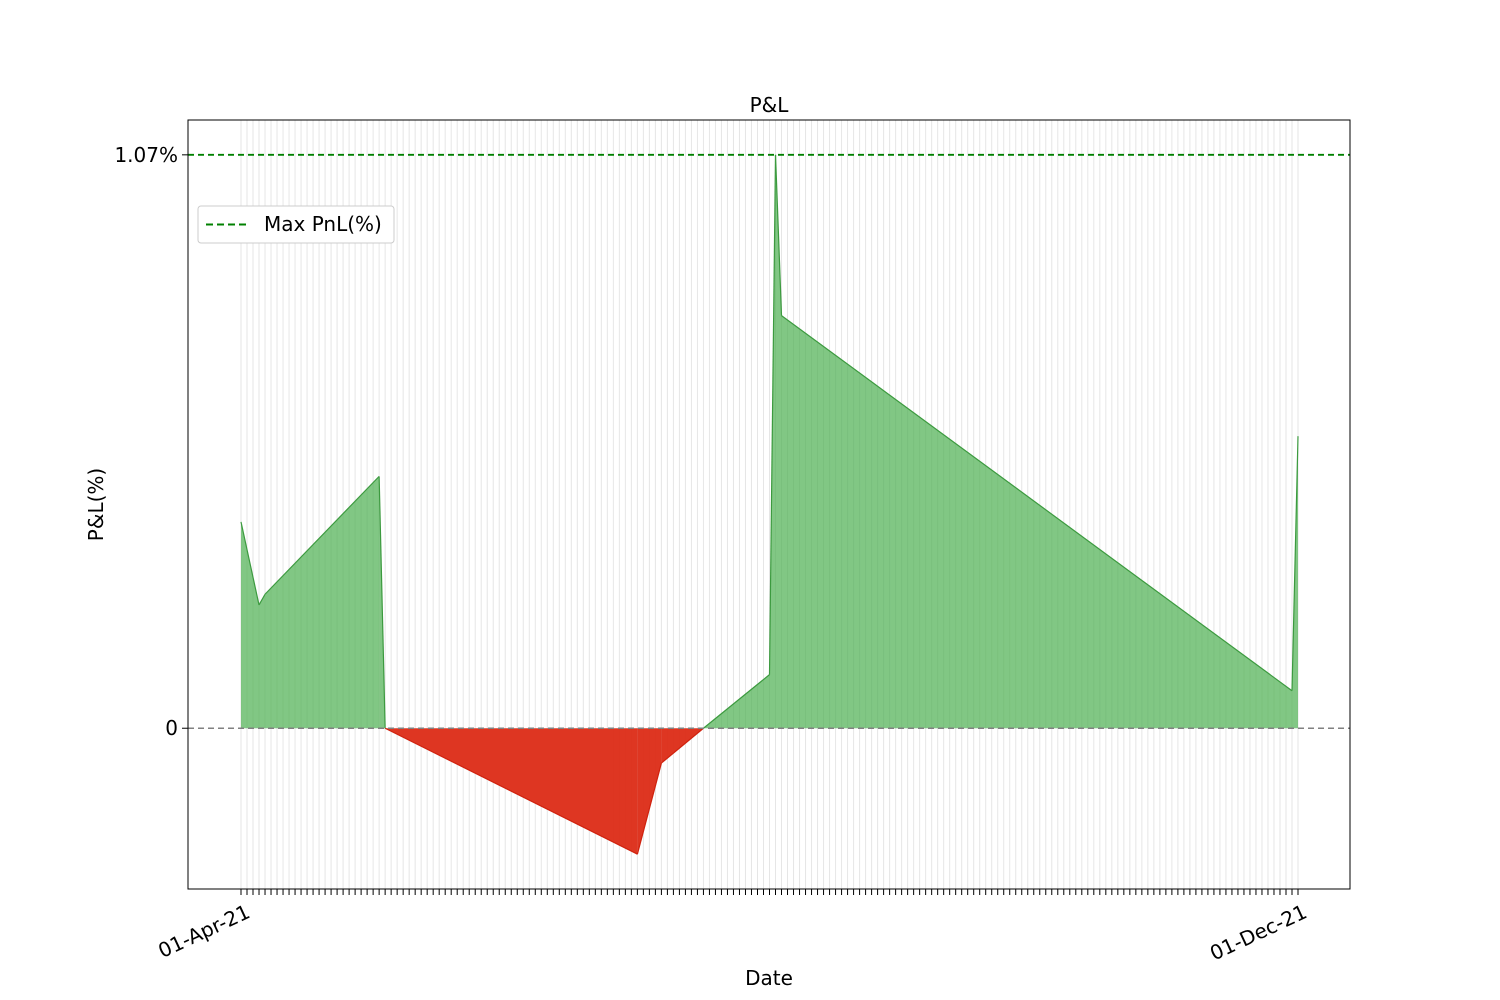 The image size is (1500, 1000). I want to click on negative-area, so click(649, 791).